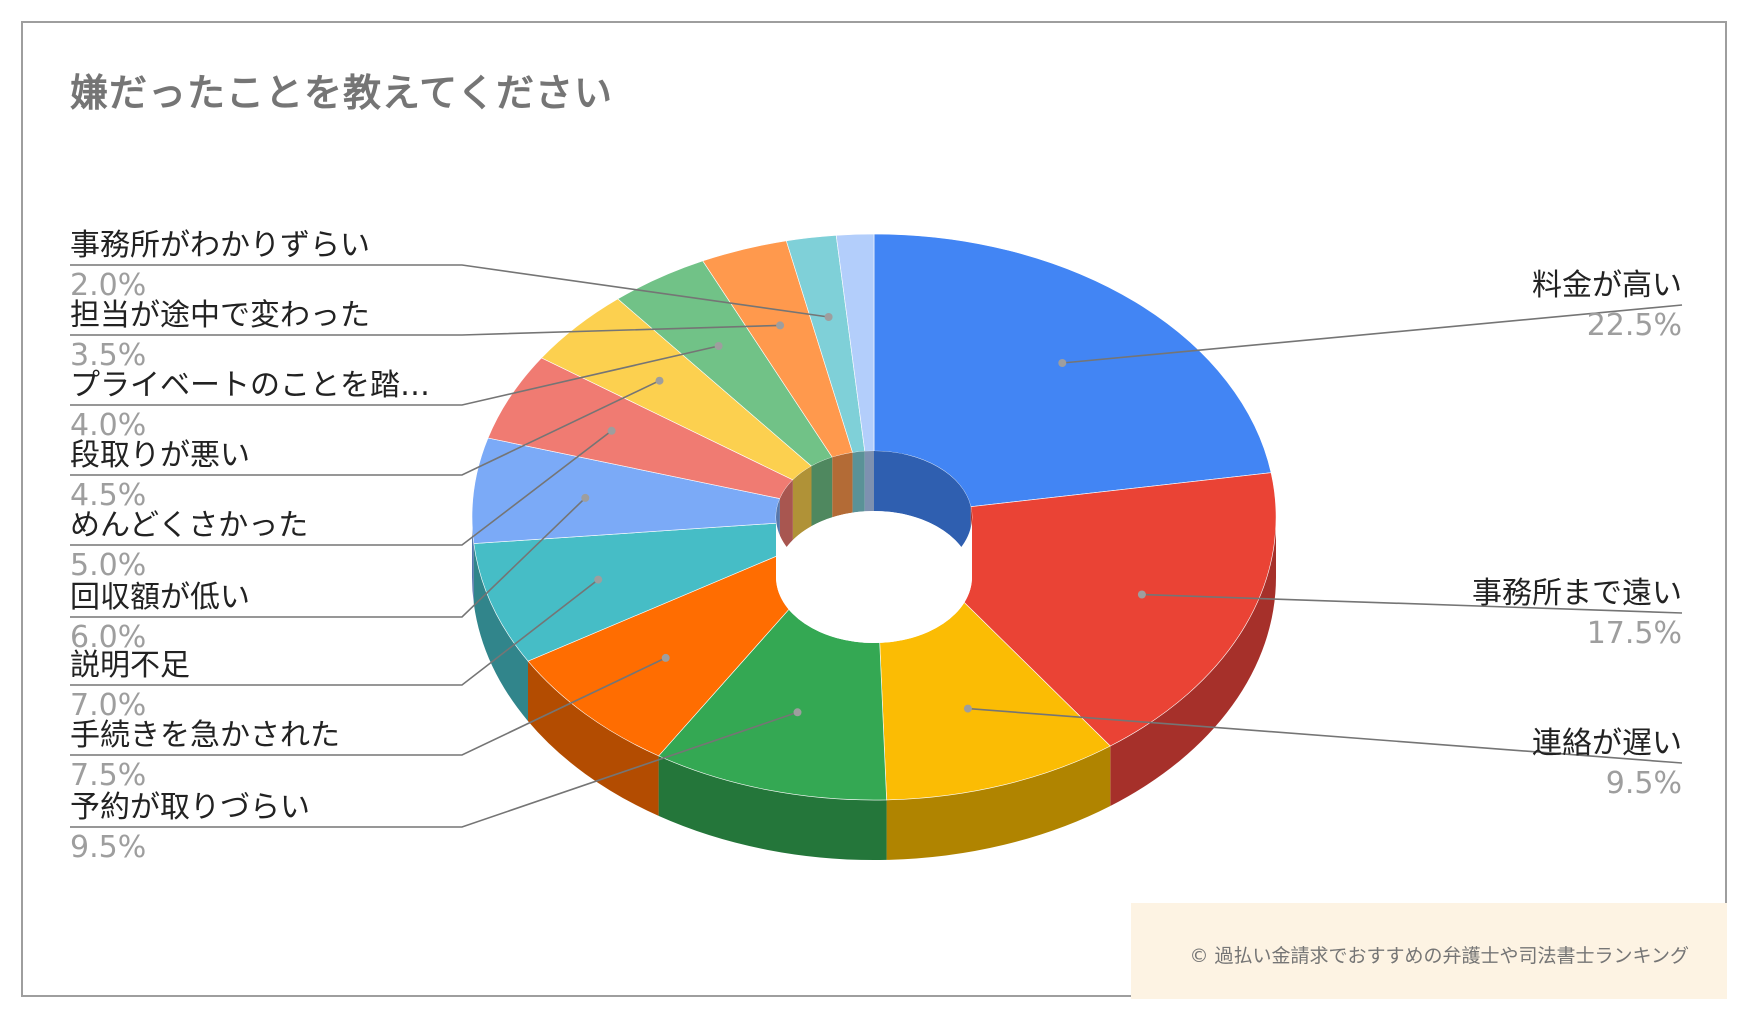  Describe the element at coordinates (130, 685) in the screenshot. I see `slice-label-5: 説明不足 7.0%` at that location.